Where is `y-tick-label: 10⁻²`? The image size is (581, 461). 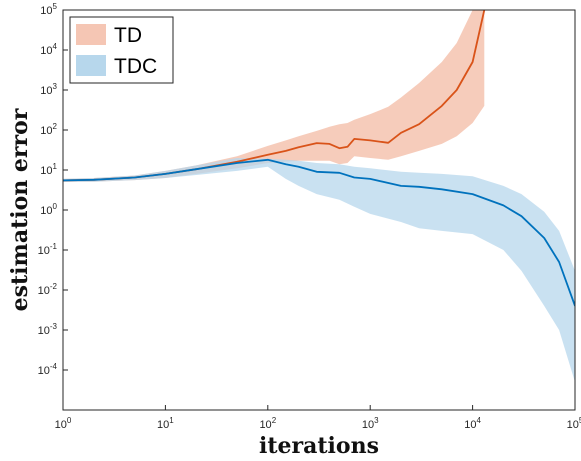
y-tick-label: 10⁻² is located at coordinates (48, 289).